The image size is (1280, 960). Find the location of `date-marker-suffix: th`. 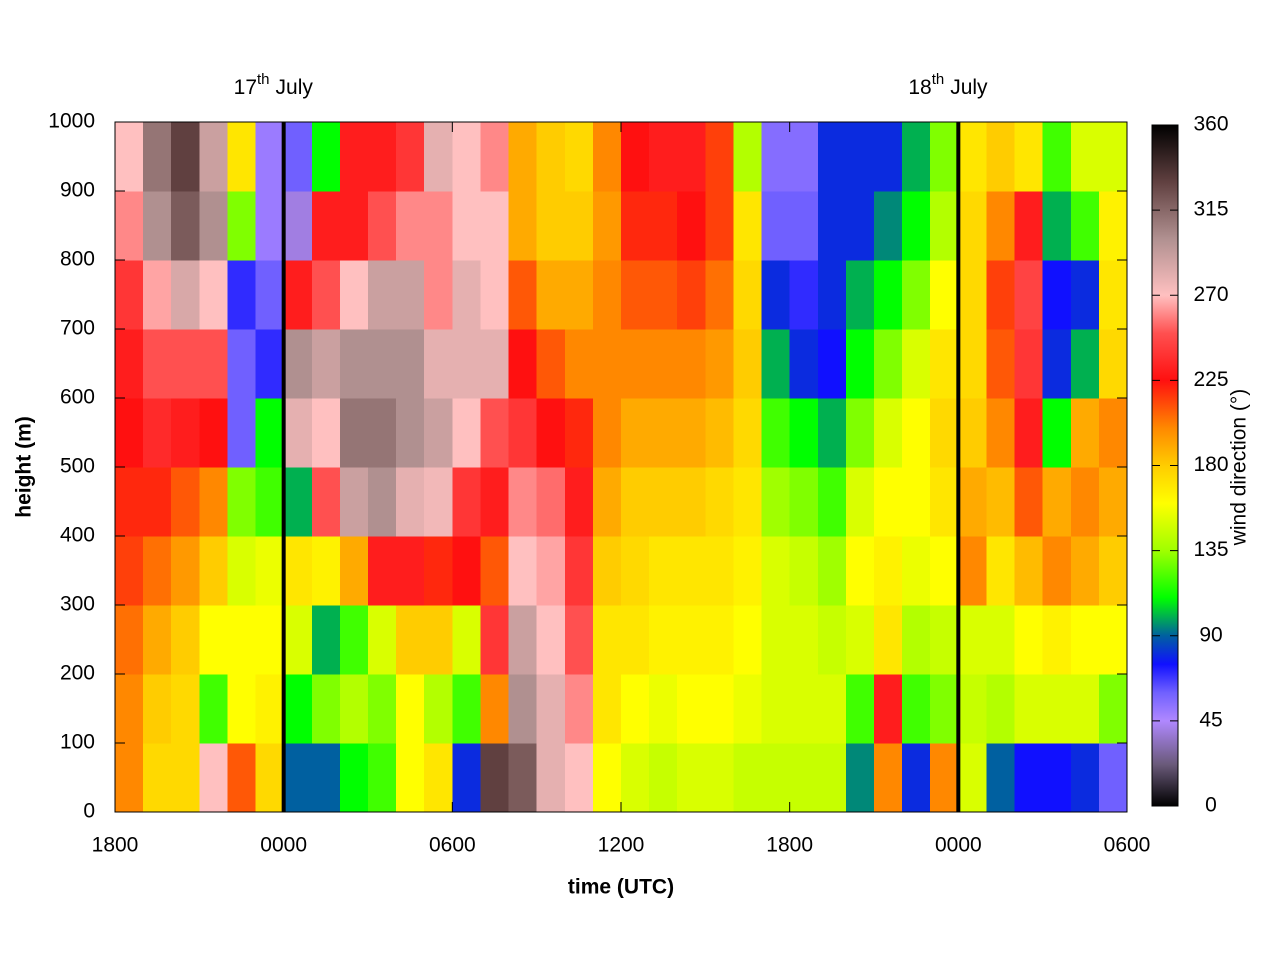

date-marker-suffix: th is located at coordinates (263, 79).